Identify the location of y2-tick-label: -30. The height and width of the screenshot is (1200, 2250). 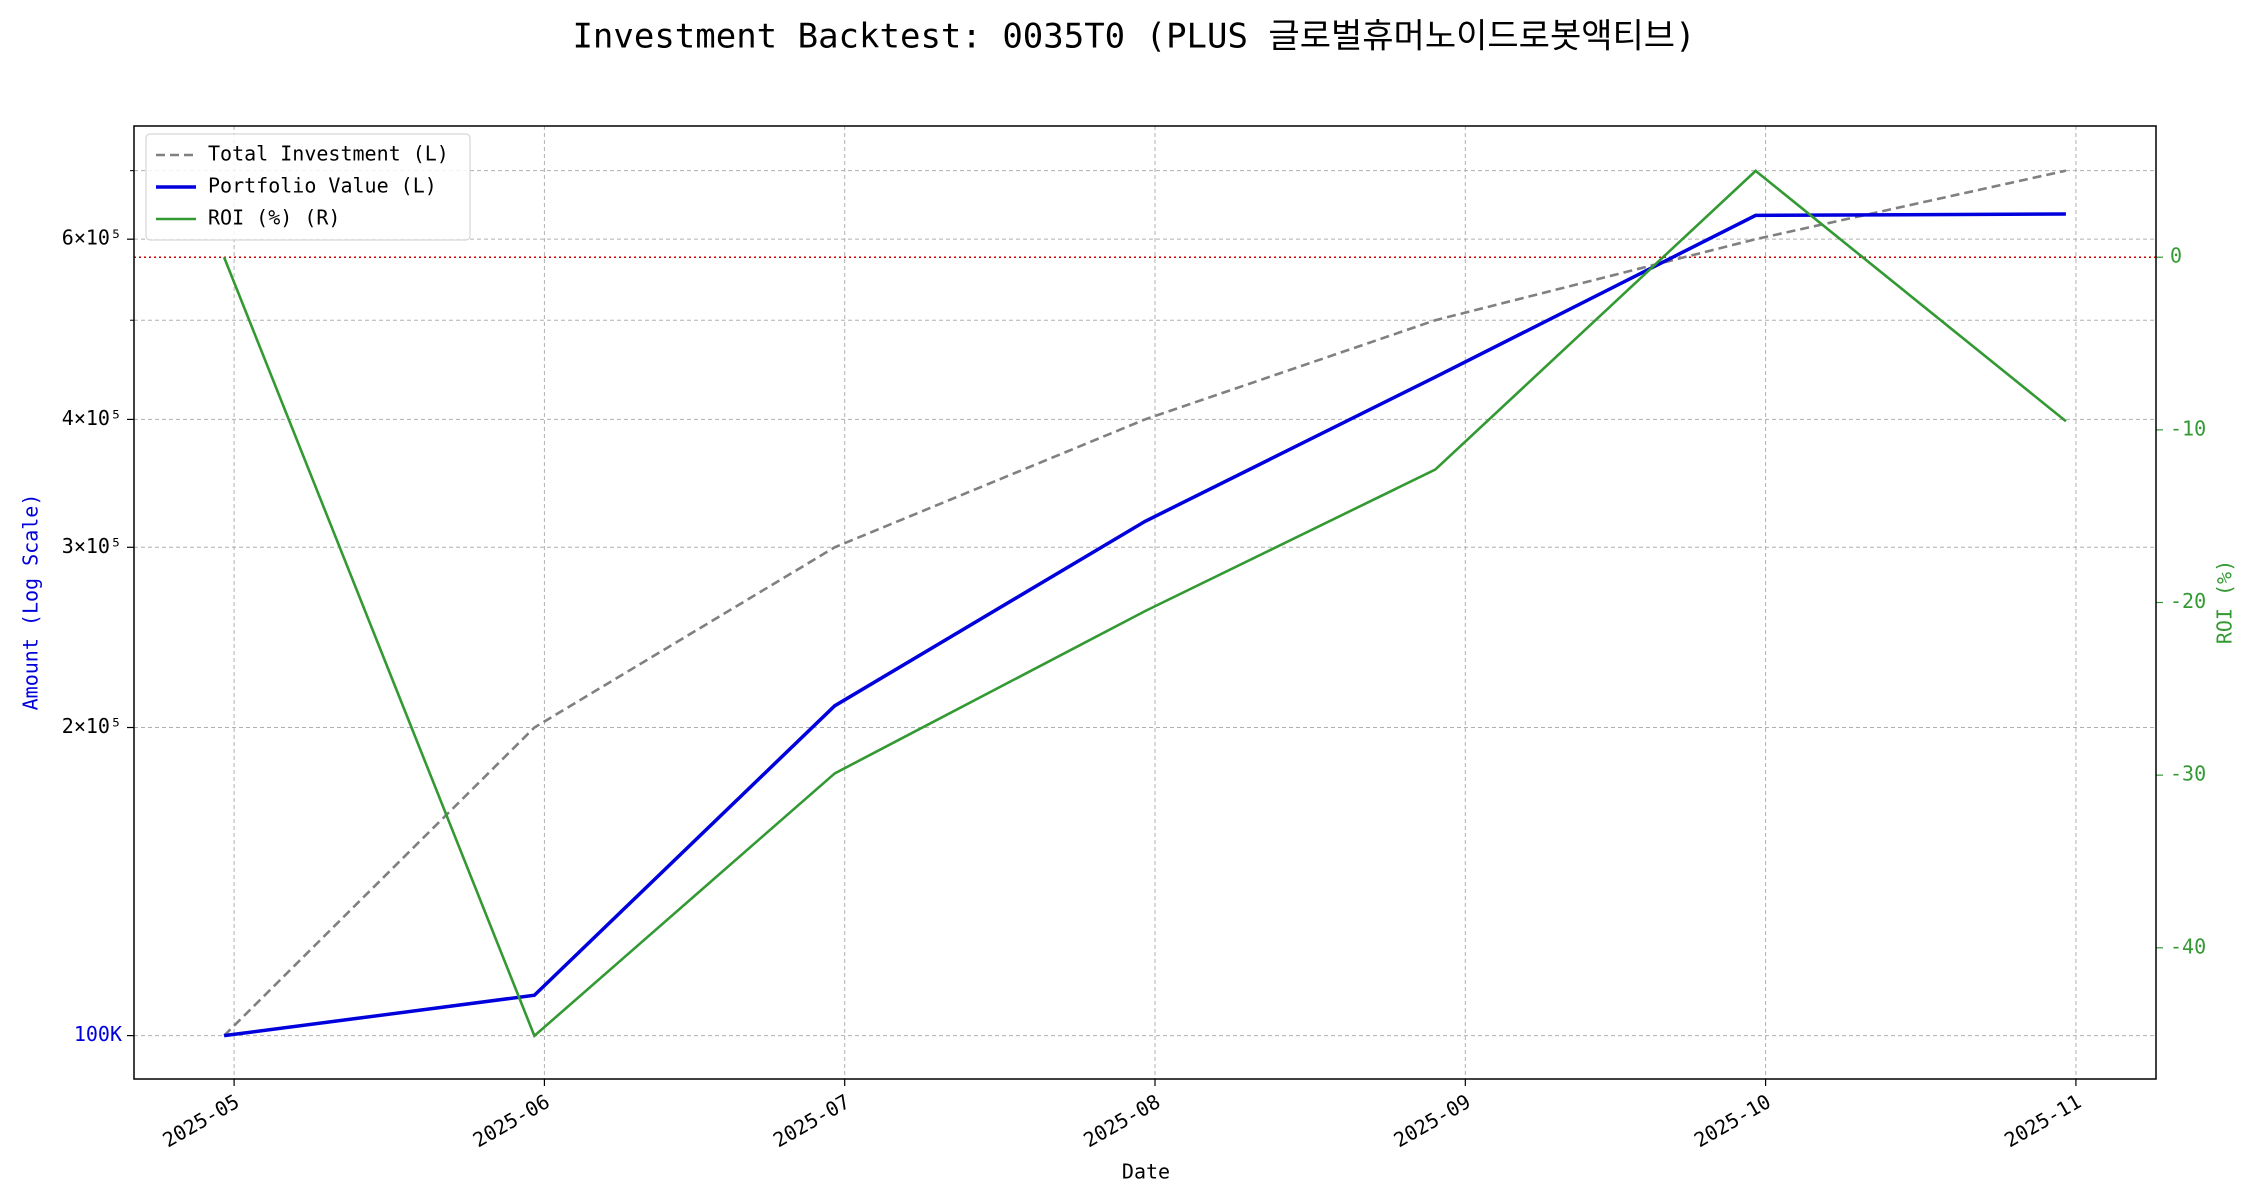
(2188, 774).